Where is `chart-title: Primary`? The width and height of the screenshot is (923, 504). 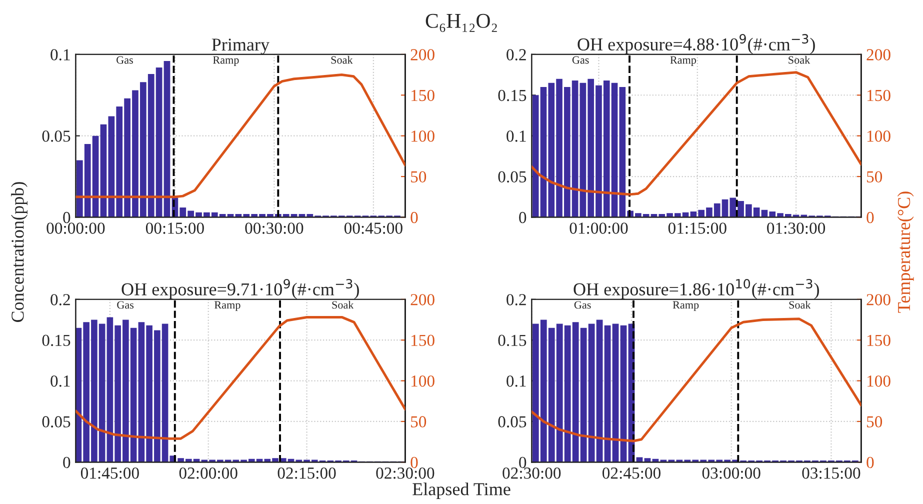
chart-title: Primary is located at coordinates (241, 46).